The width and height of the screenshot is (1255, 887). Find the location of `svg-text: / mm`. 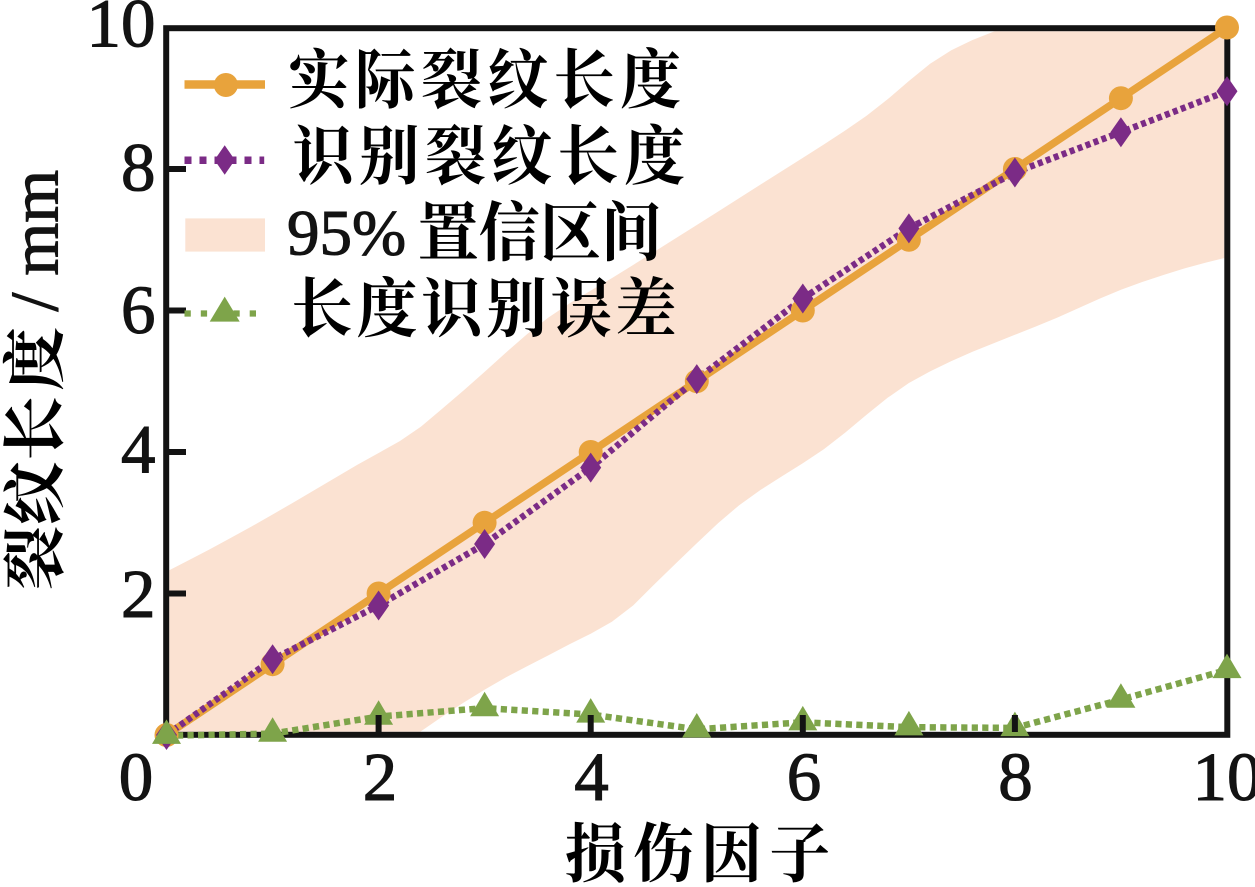

svg-text: / mm is located at coordinates (36, 241).